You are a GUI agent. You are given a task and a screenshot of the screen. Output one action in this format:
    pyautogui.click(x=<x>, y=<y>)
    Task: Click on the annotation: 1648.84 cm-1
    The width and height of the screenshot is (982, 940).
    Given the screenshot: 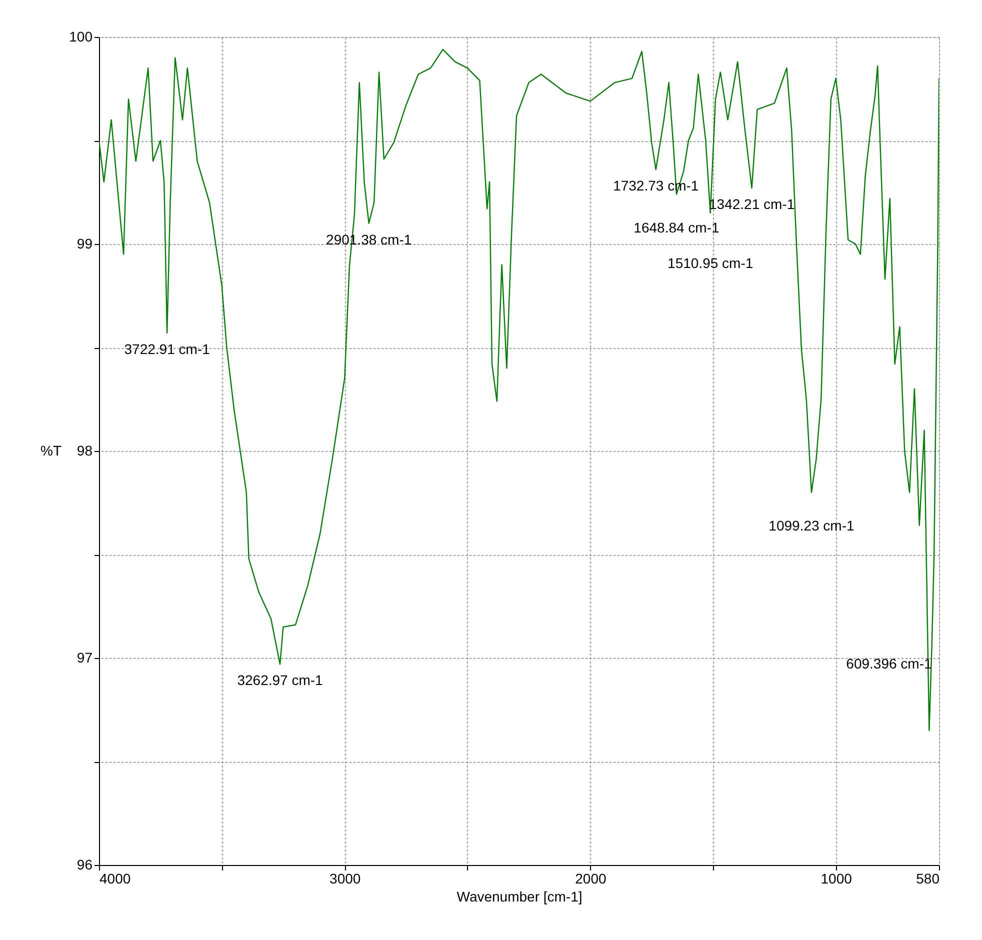 What is the action you would take?
    pyautogui.click(x=677, y=227)
    